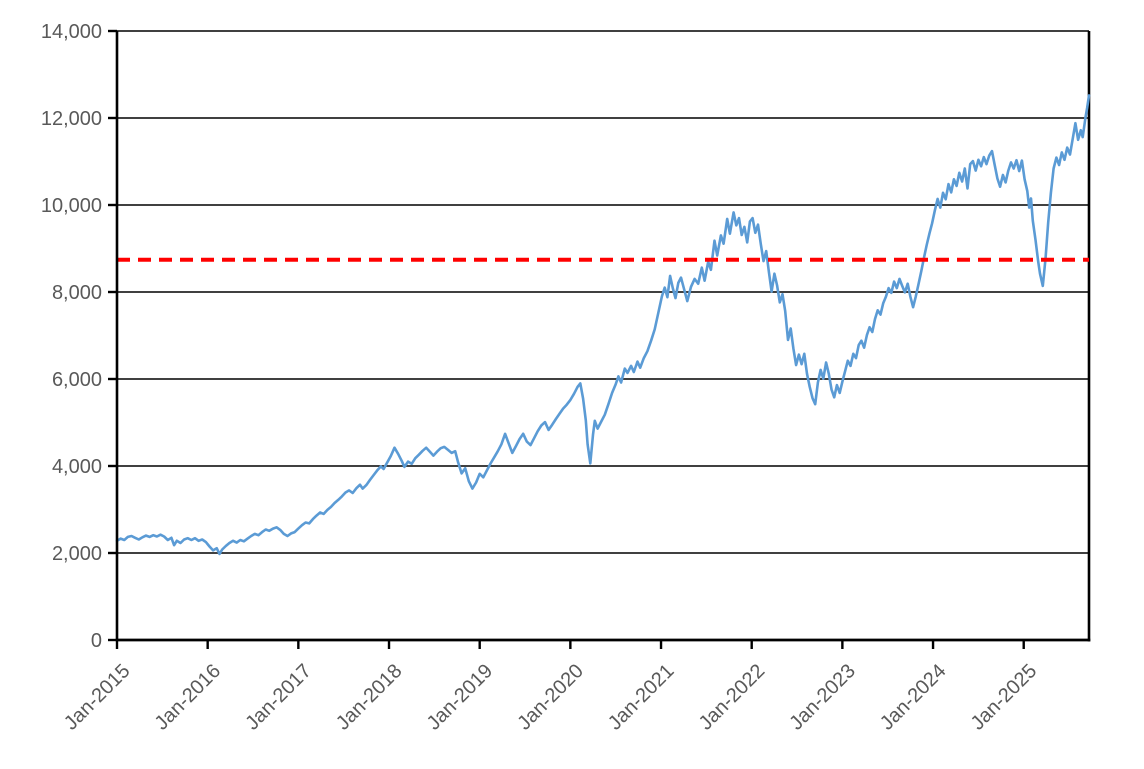 This screenshot has width=1144, height=769. What do you see at coordinates (822, 697) in the screenshot?
I see `x-tick-label: Jan-2023` at bounding box center [822, 697].